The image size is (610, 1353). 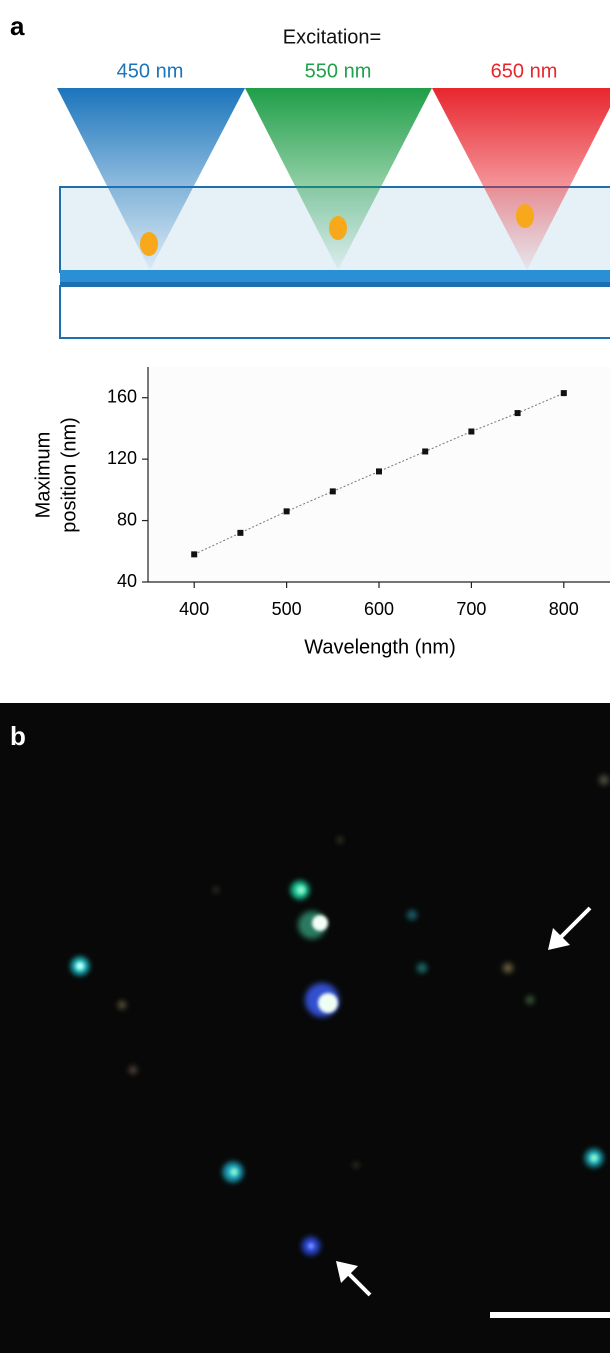 What do you see at coordinates (18, 736) in the screenshot?
I see `panel-label: b` at bounding box center [18, 736].